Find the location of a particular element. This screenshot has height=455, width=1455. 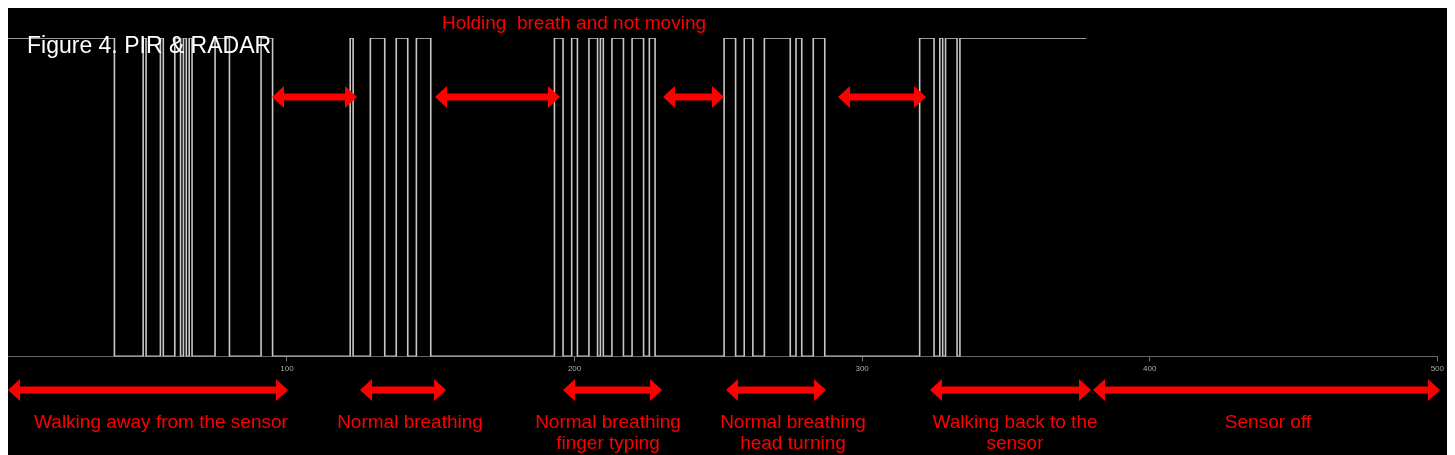

text: Sensor off is located at coordinates (1268, 421).